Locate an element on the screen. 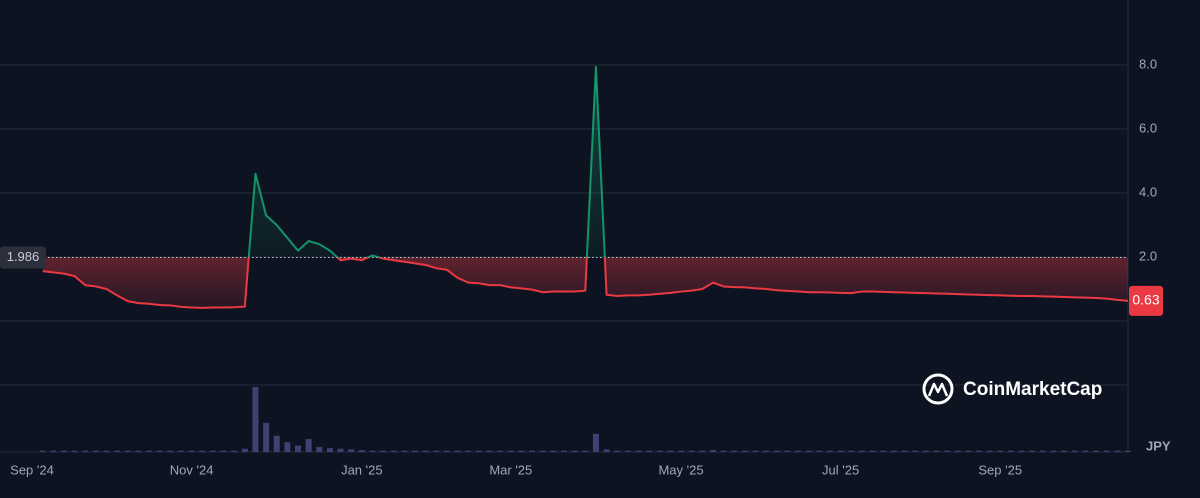 This screenshot has height=498, width=1200. currency-label: JPY is located at coordinates (1158, 445).